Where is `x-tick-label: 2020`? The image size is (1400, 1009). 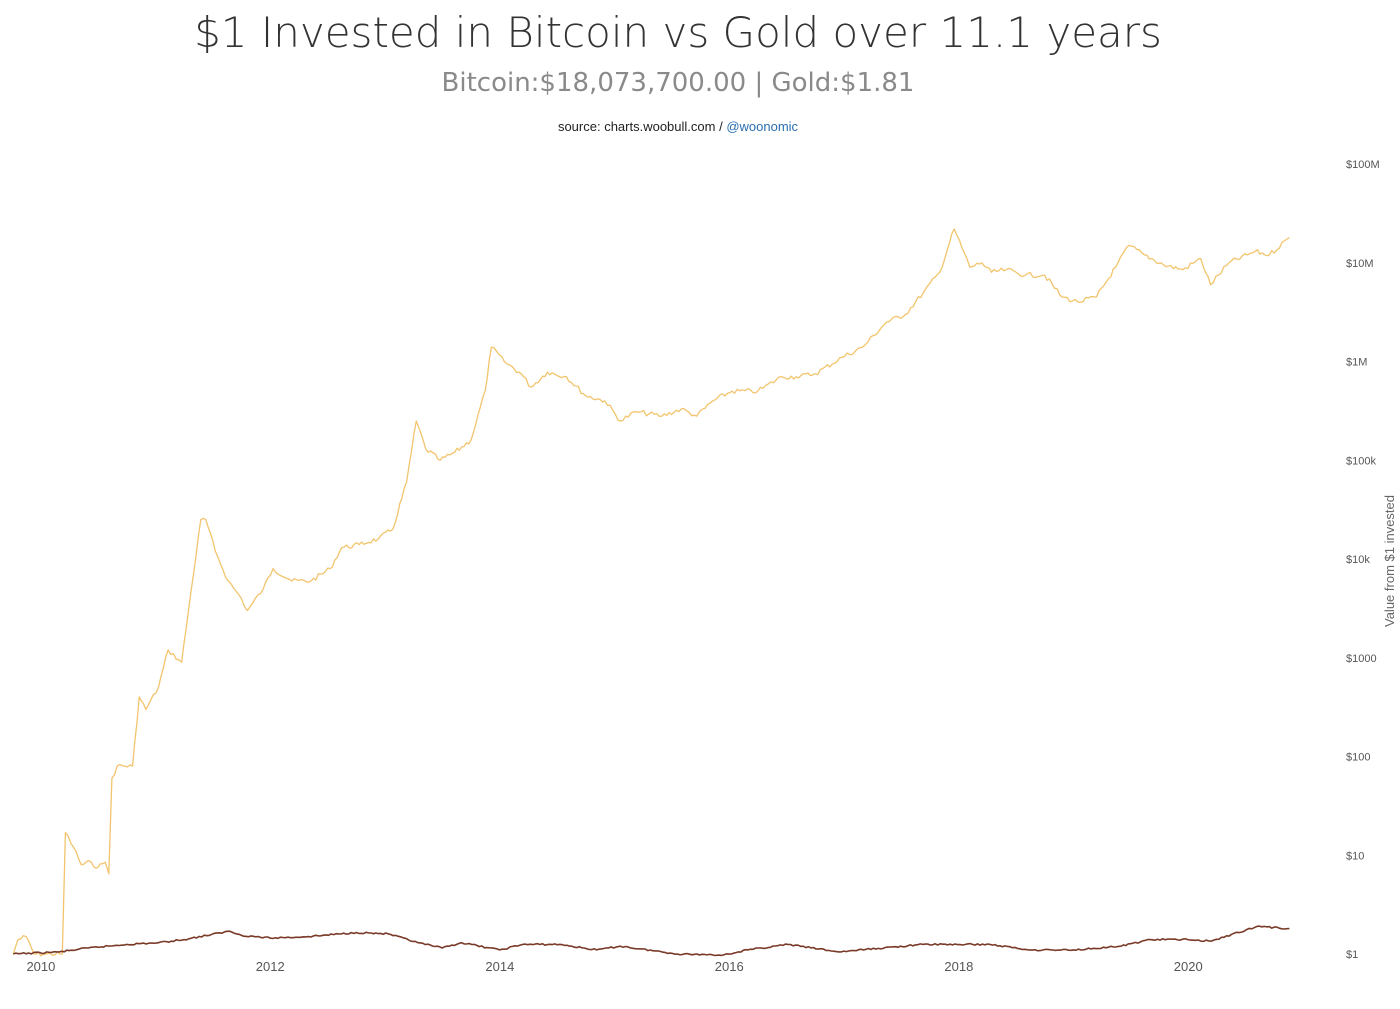 x-tick-label: 2020 is located at coordinates (1188, 966).